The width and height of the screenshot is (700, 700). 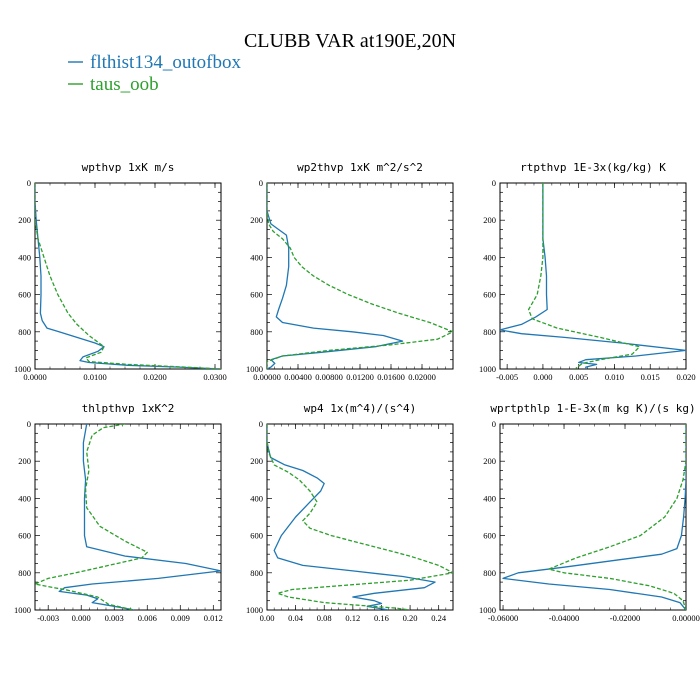 What do you see at coordinates (507, 377) in the screenshot?
I see `x-tick-label: -0.005` at bounding box center [507, 377].